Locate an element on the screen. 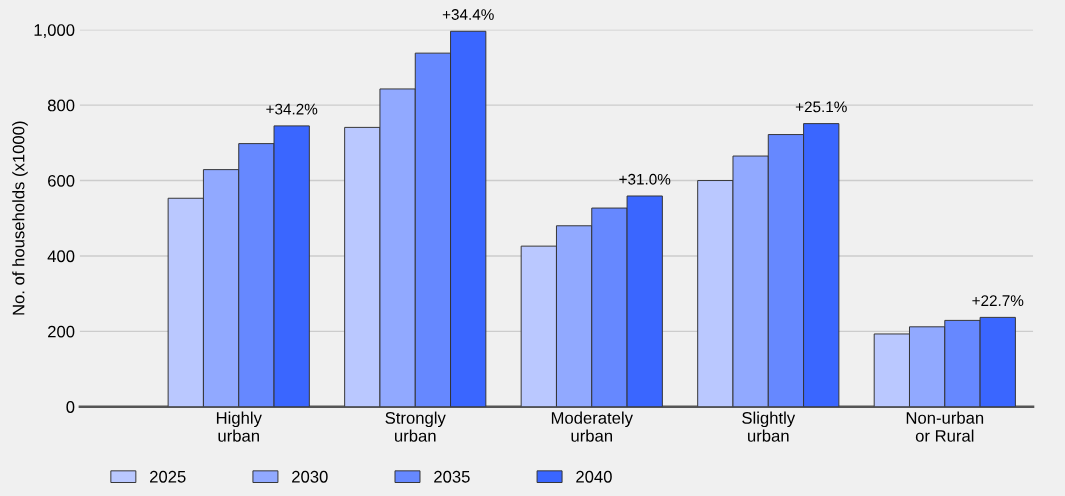 Image resolution: width=1065 pixels, height=496 pixels. y-axis-title: No. of households (x1000) is located at coordinates (20, 218).